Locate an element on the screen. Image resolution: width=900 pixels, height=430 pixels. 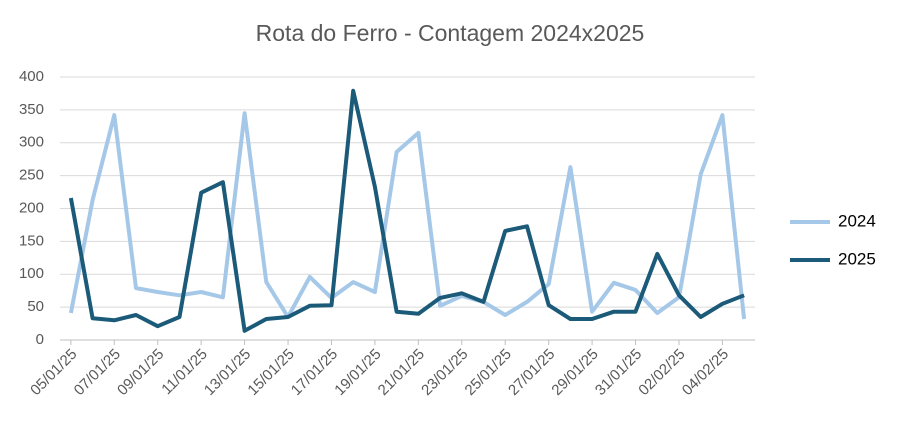
y-tick-label: 250 is located at coordinates (31, 175).